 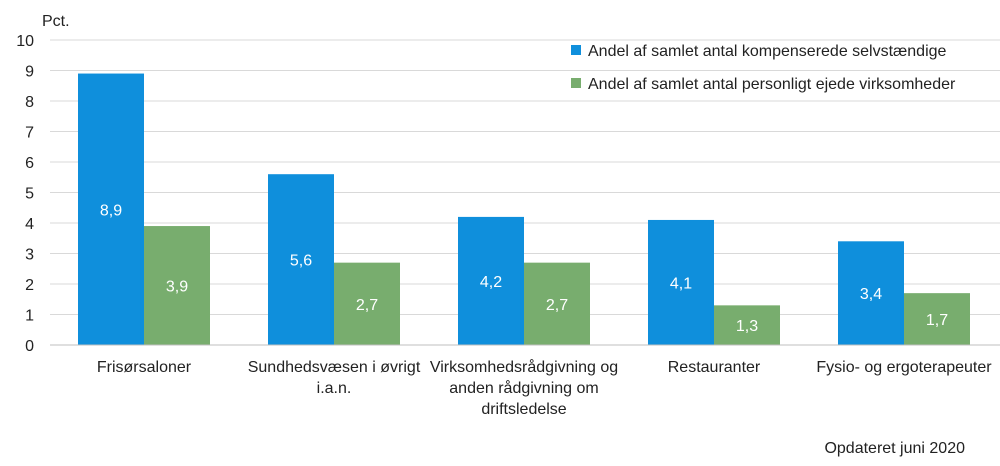 What do you see at coordinates (29, 224) in the screenshot?
I see `y-tick-label: 4` at bounding box center [29, 224].